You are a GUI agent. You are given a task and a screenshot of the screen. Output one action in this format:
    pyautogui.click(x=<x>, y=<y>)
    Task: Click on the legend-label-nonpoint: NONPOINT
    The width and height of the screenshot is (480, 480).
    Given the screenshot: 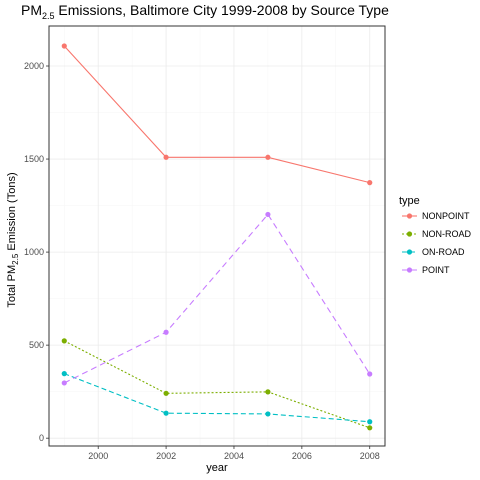 What is the action you would take?
    pyautogui.click(x=446, y=216)
    